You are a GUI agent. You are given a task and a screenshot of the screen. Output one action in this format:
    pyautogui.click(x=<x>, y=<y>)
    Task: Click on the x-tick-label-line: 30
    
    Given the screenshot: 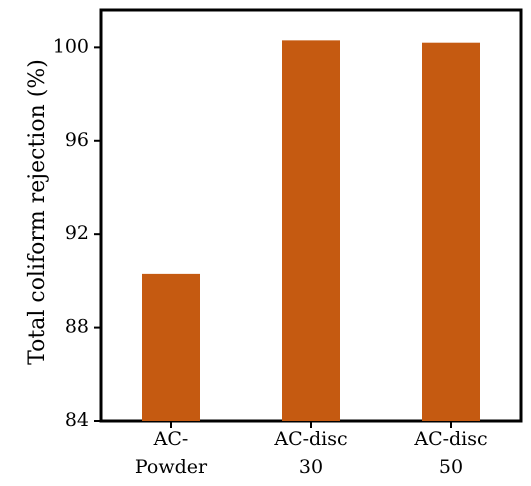 What is the action you would take?
    pyautogui.click(x=311, y=467)
    